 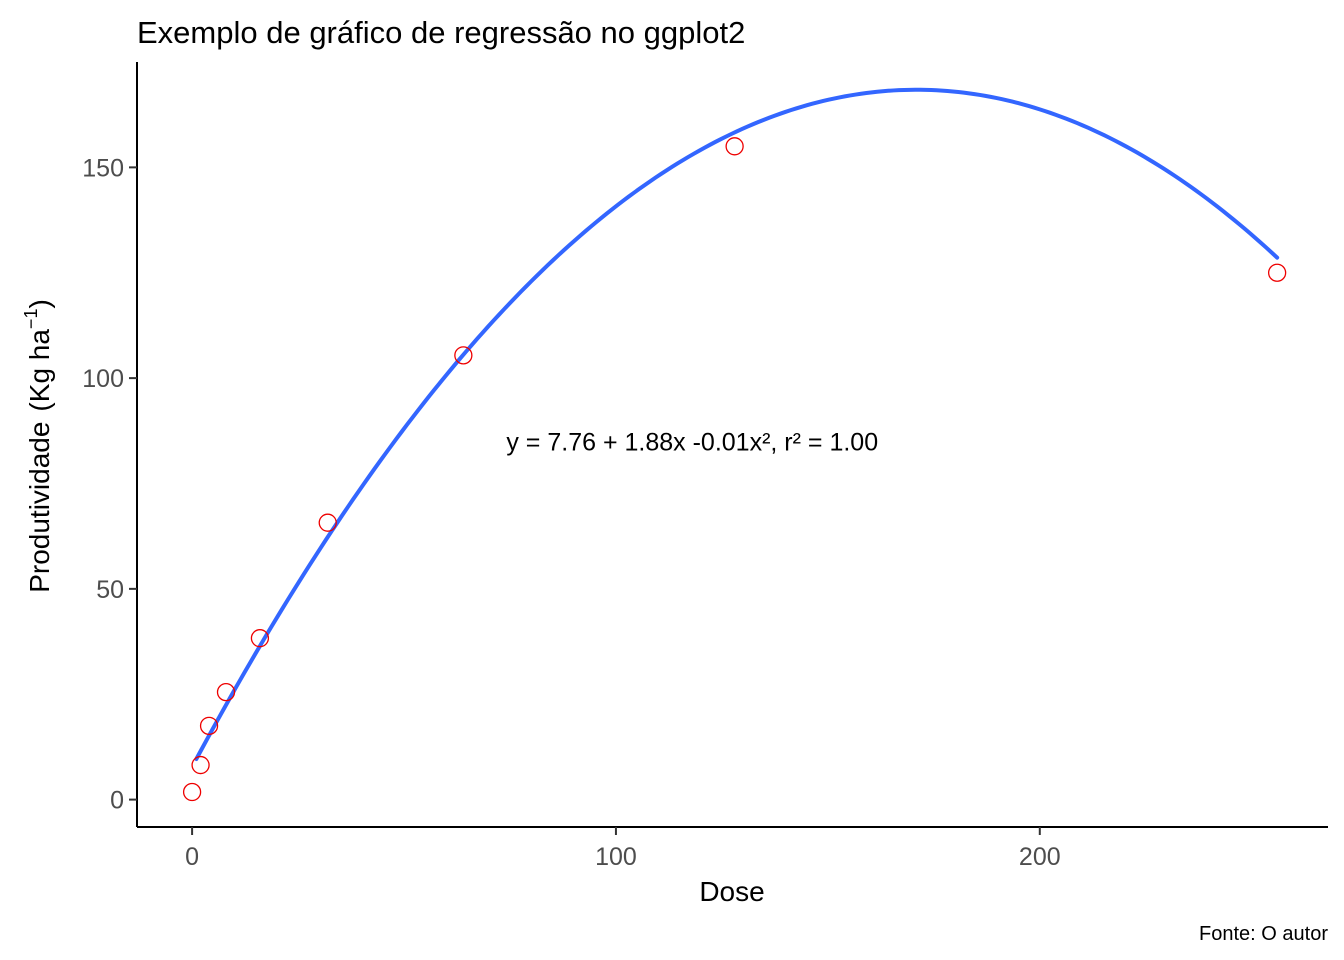 I want to click on x-axis-title: Dose, so click(x=731, y=891).